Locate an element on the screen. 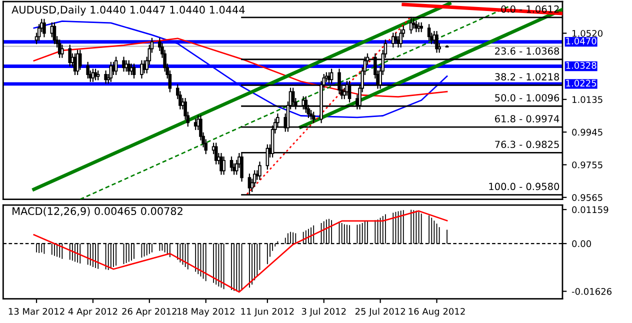  y-tick-label: 0.9565 is located at coordinates (587, 197).